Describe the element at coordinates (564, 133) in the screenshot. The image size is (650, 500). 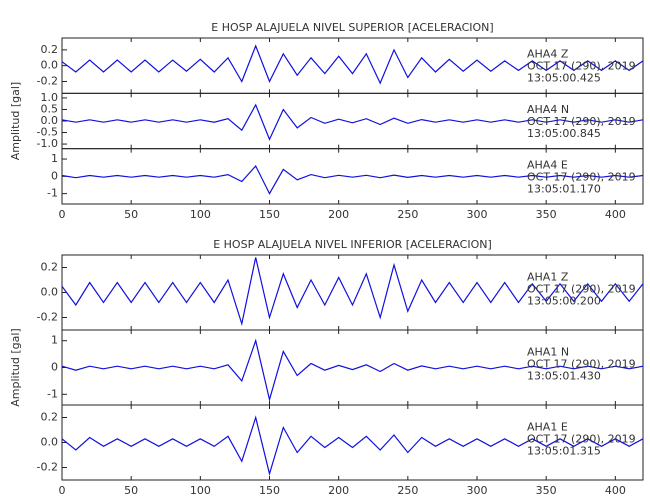
I see `annotation: 13:05:00.845` at that location.